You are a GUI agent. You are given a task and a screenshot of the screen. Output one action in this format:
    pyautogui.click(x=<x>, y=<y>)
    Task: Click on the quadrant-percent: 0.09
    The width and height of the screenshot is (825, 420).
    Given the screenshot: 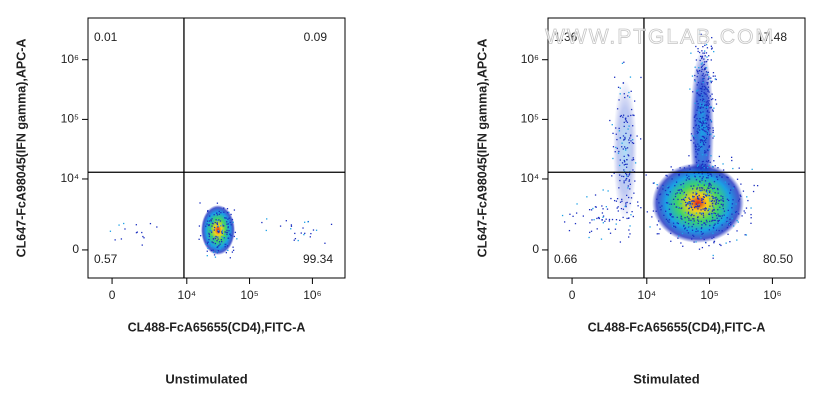 What is the action you would take?
    pyautogui.click(x=316, y=37)
    